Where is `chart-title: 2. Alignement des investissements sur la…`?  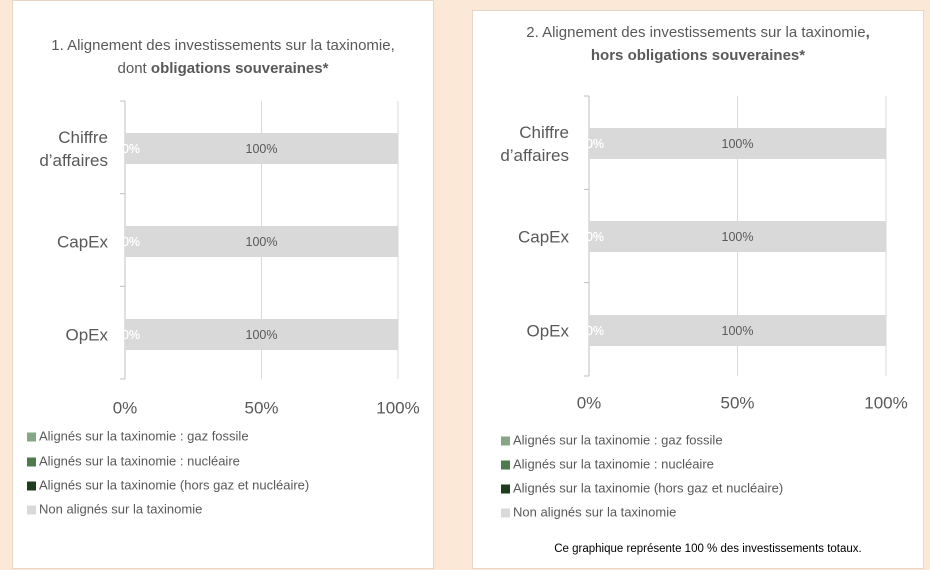 chart-title: 2. Alignement des investissements sur la… is located at coordinates (698, 44).